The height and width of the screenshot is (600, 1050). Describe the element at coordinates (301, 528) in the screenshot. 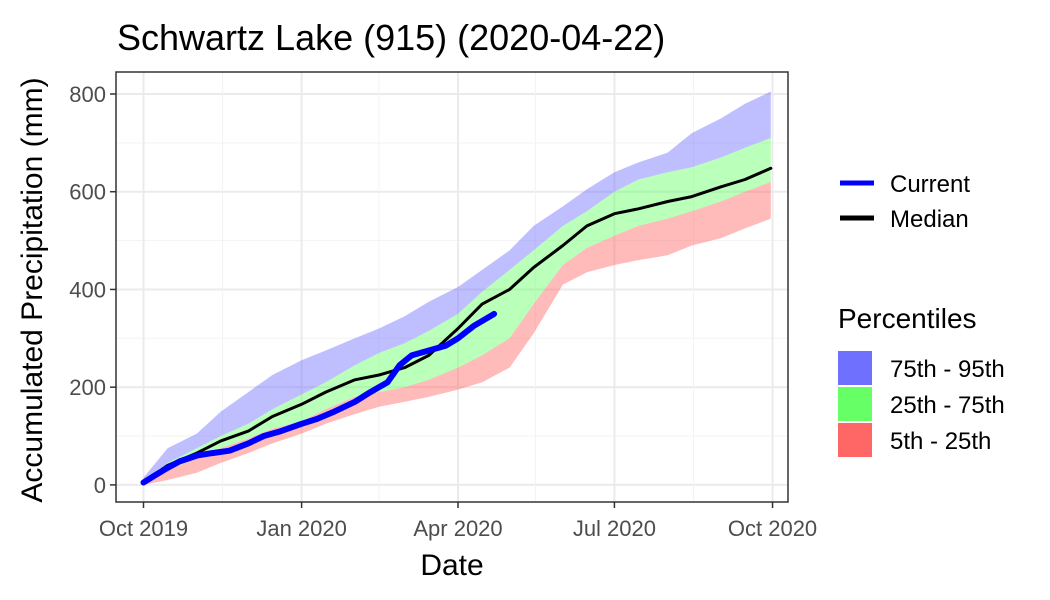

I see `x-tick-label-1: Jan 2020` at that location.